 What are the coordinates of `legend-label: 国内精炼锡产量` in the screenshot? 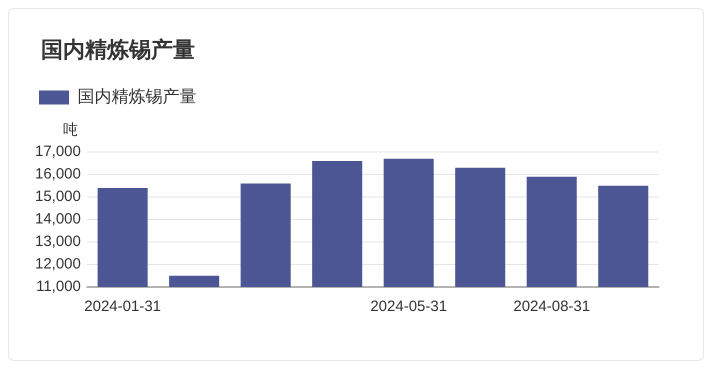 It's located at (137, 96).